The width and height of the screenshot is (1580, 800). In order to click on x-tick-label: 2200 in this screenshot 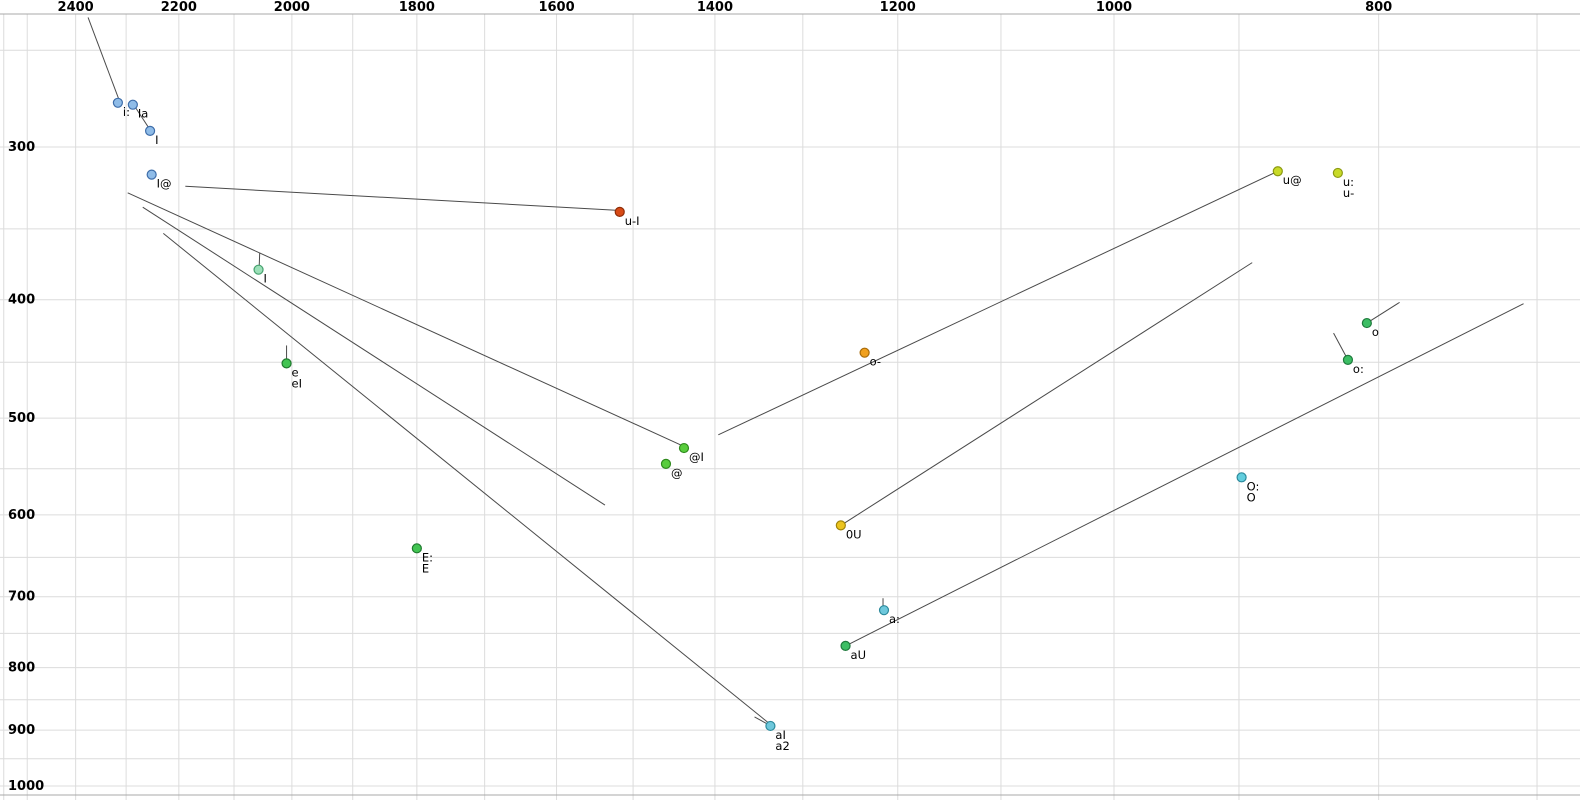, I will do `click(179, 7)`.